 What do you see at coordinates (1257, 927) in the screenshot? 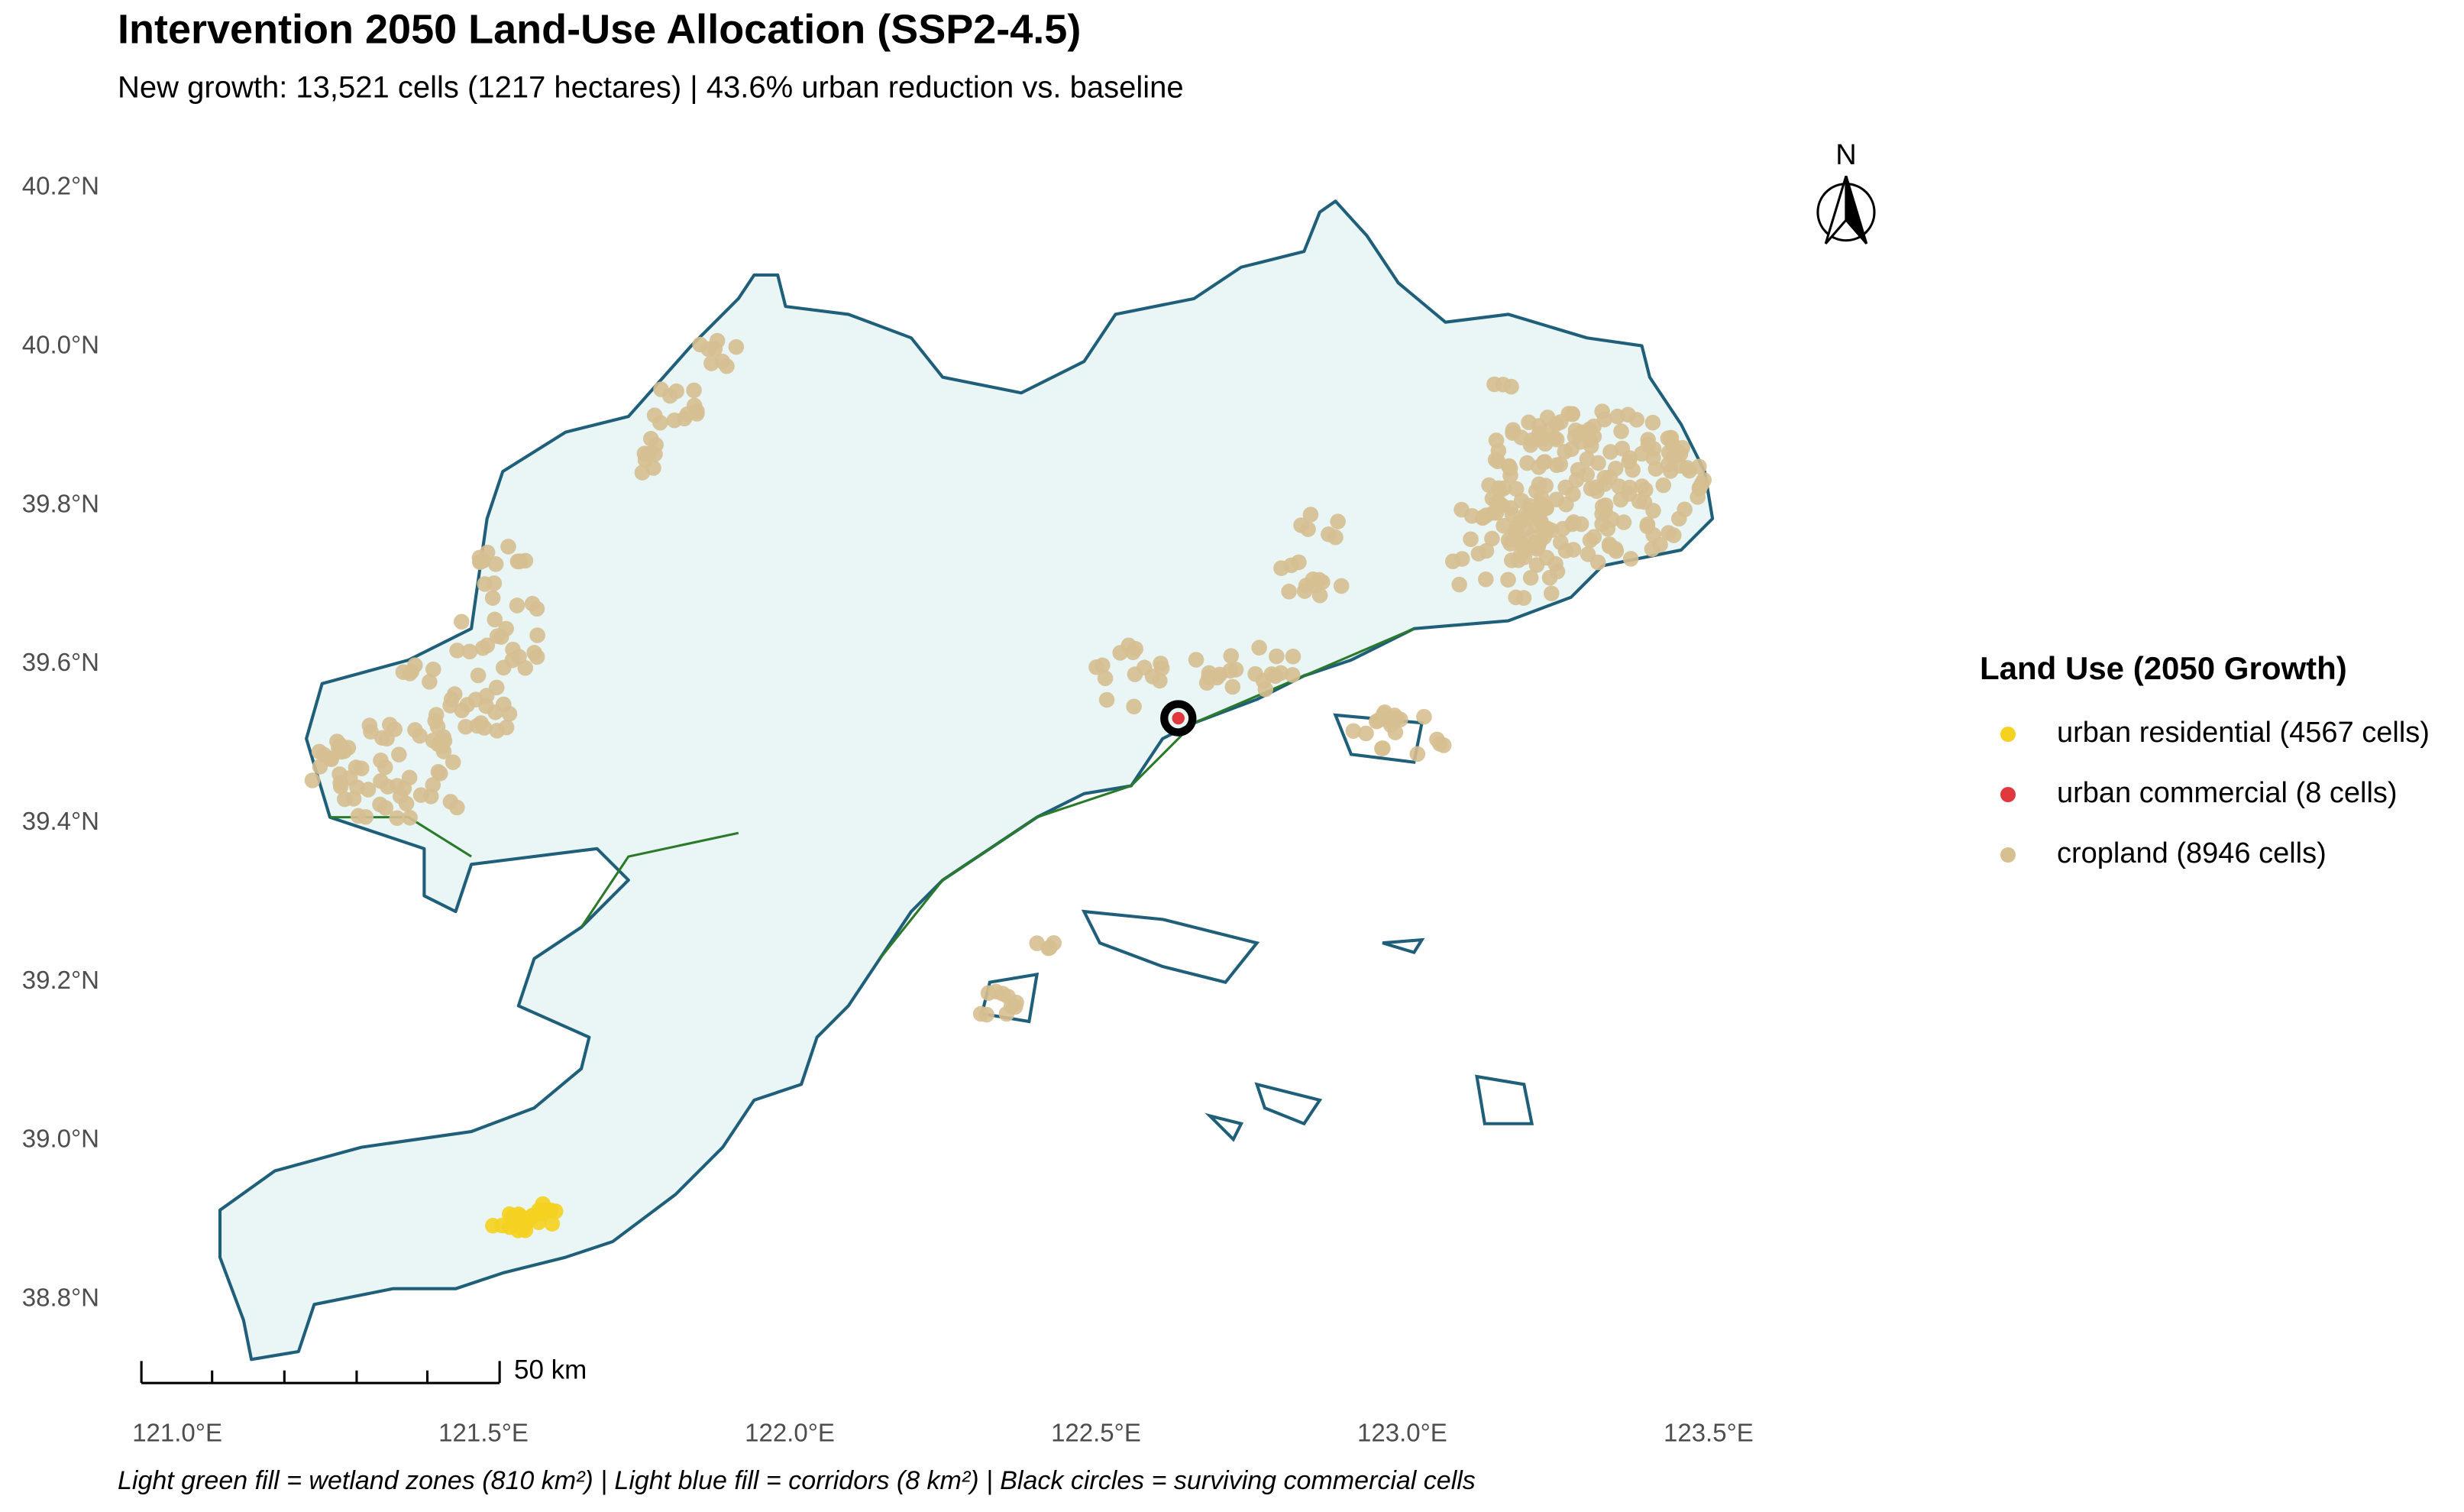
I see `islands` at bounding box center [1257, 927].